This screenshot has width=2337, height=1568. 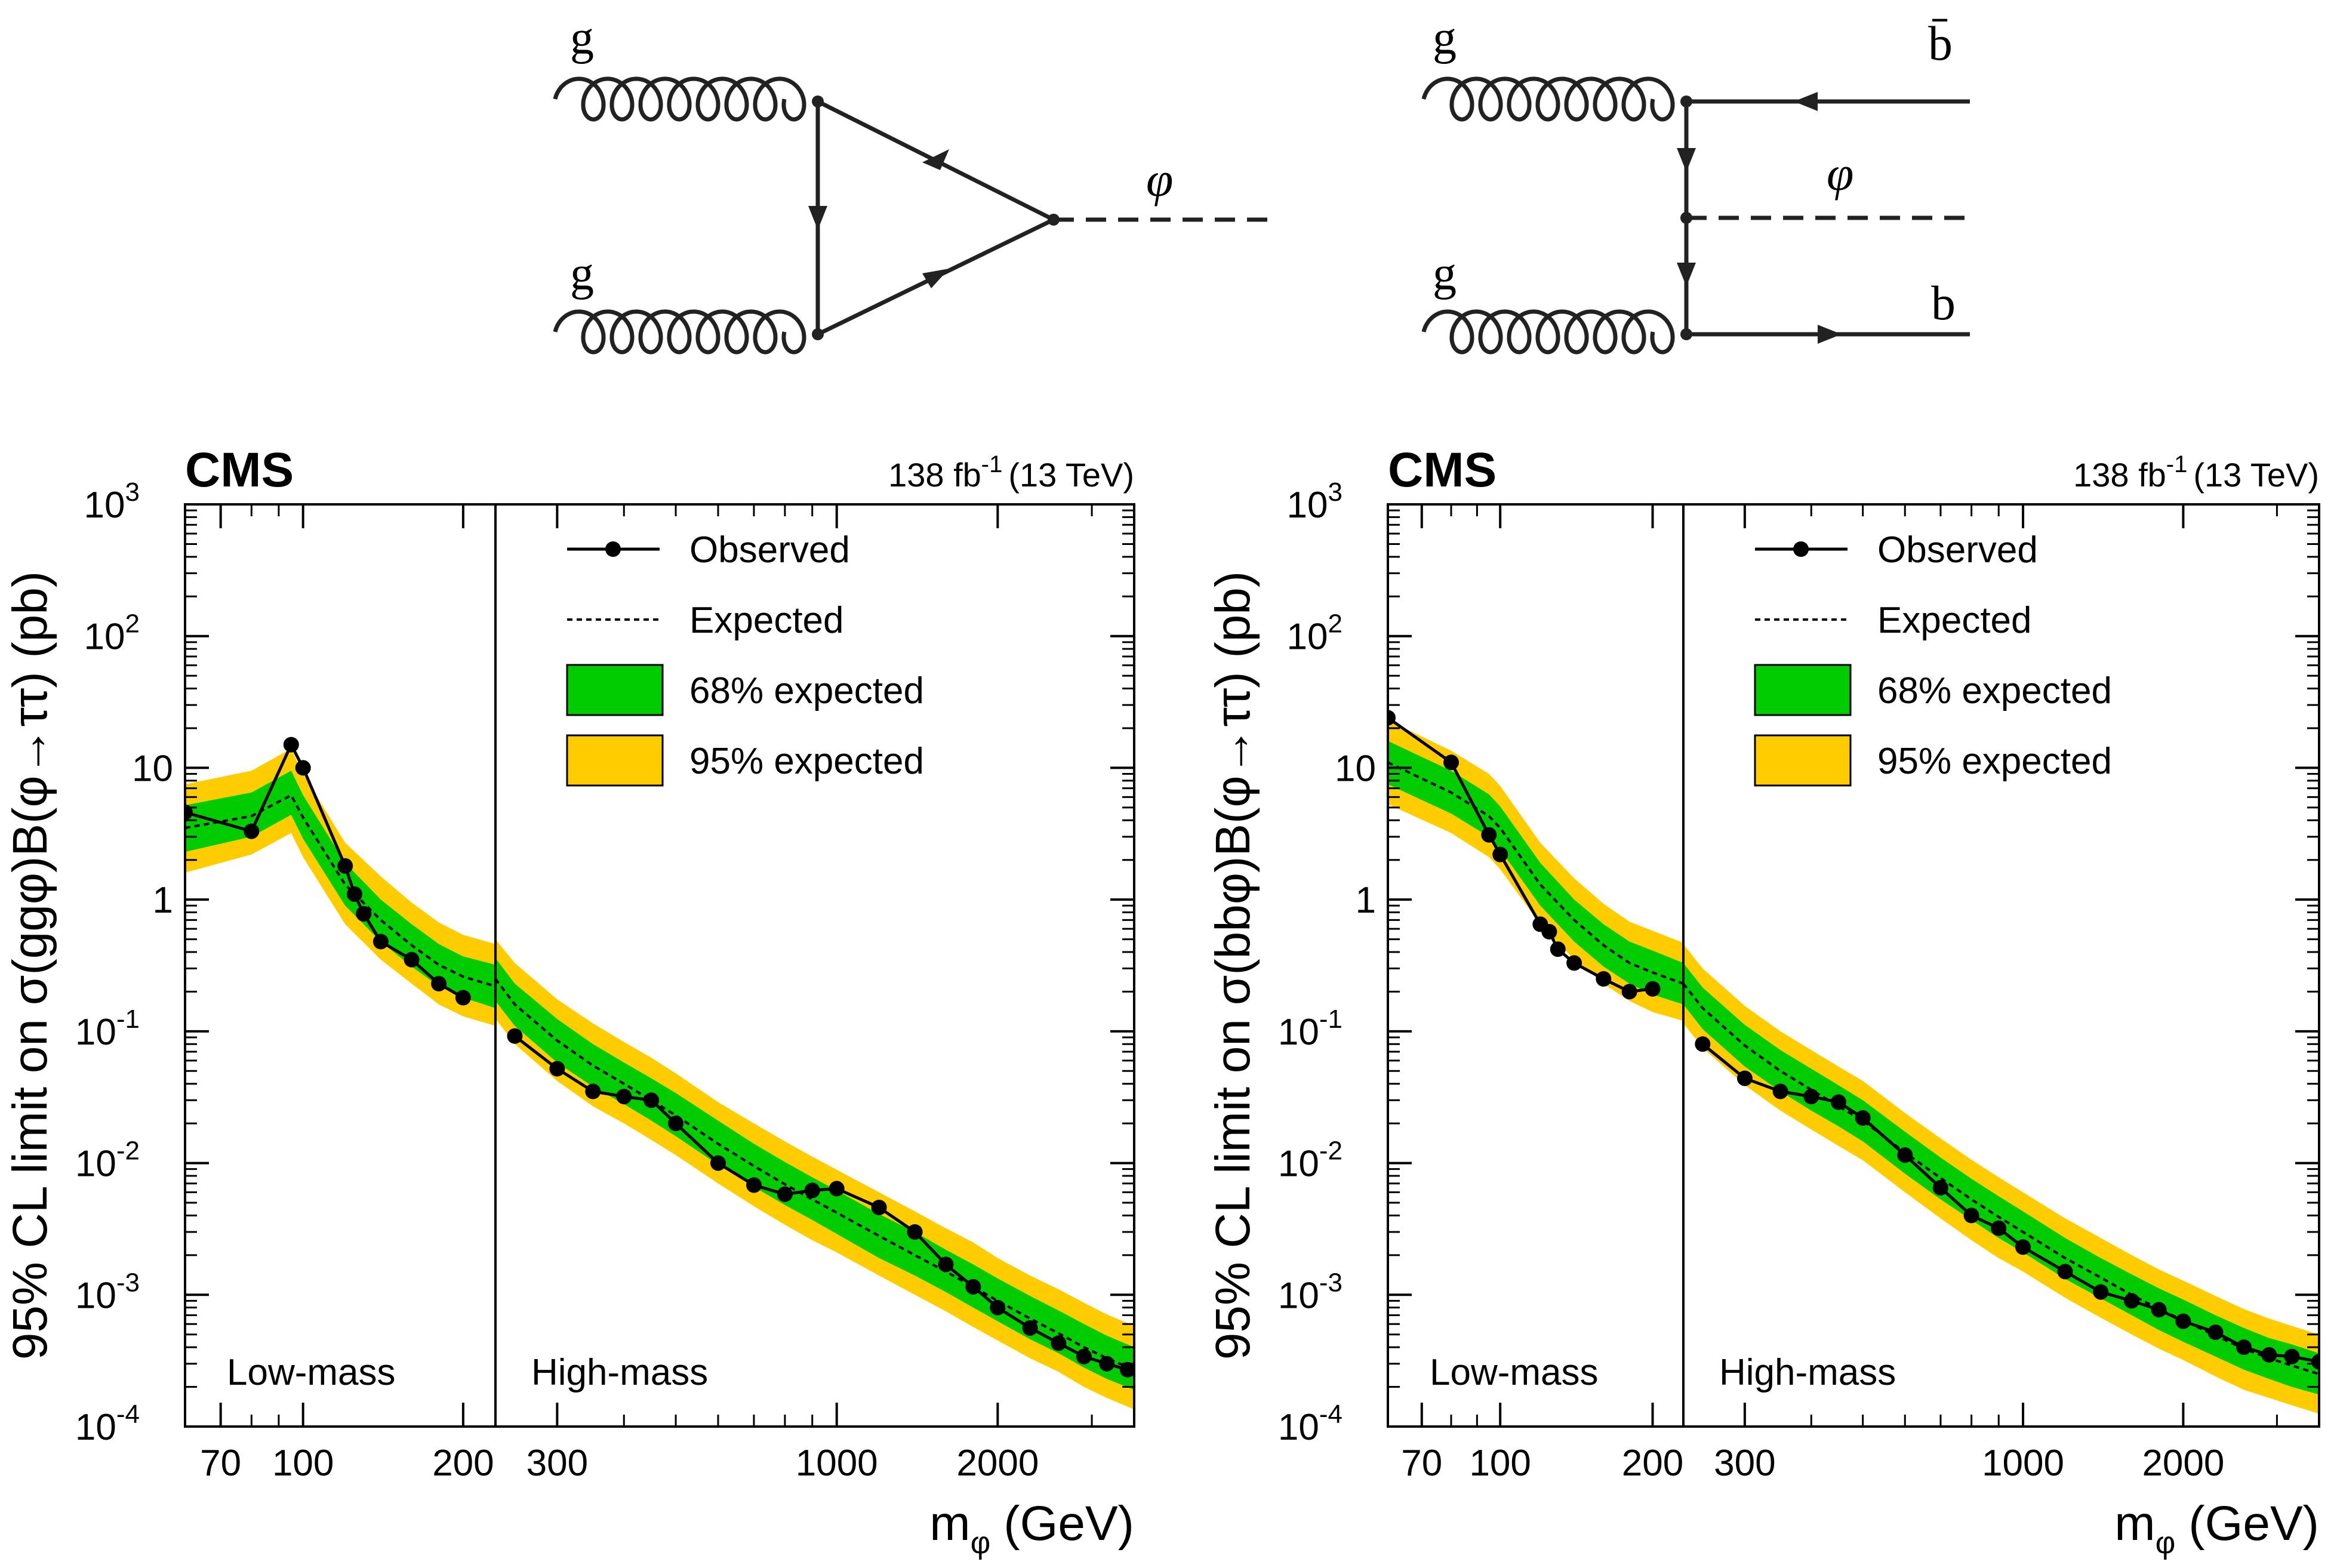 I want to click on legend-observed-marker, so click(x=1801, y=549).